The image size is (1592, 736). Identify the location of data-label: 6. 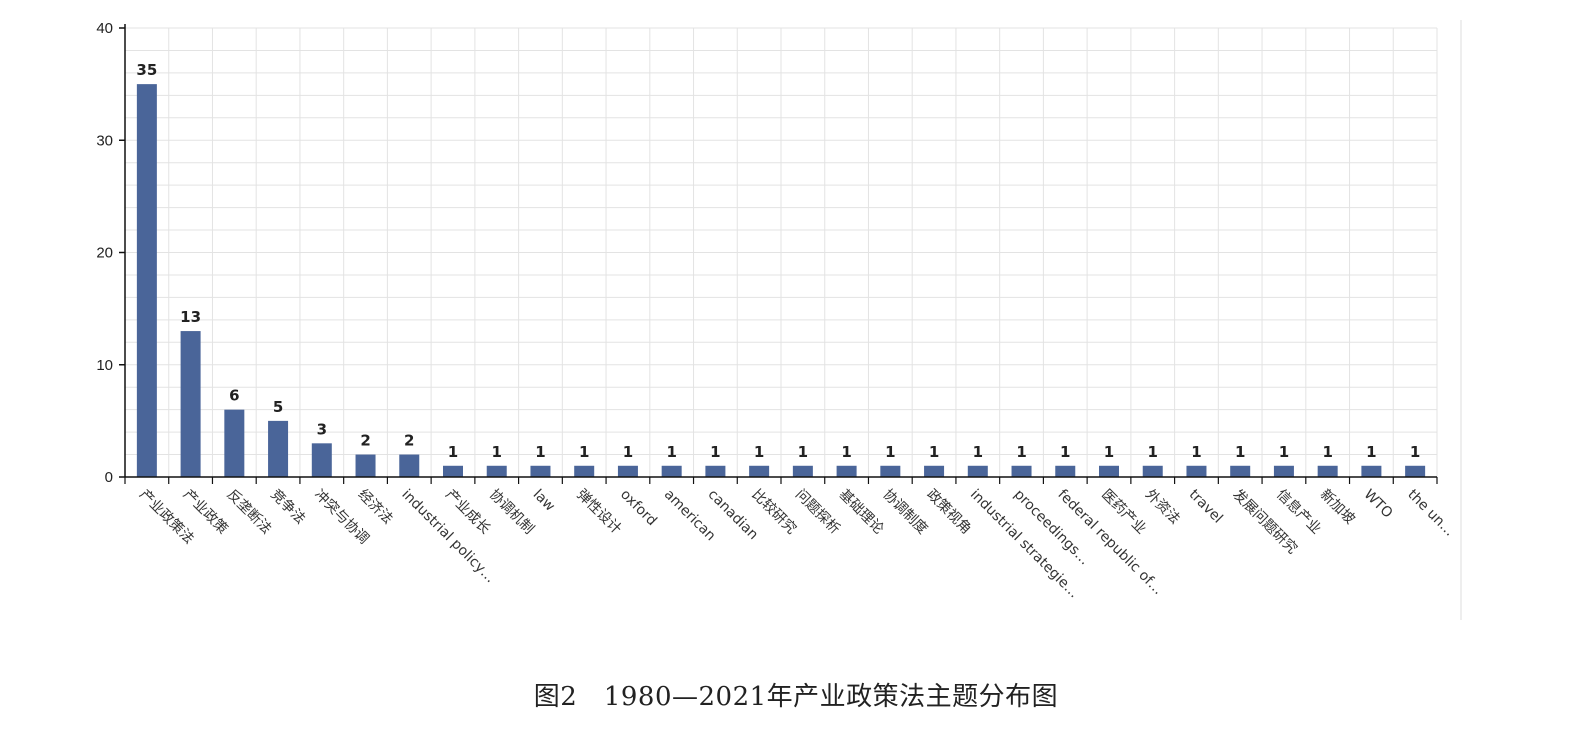
(234, 396).